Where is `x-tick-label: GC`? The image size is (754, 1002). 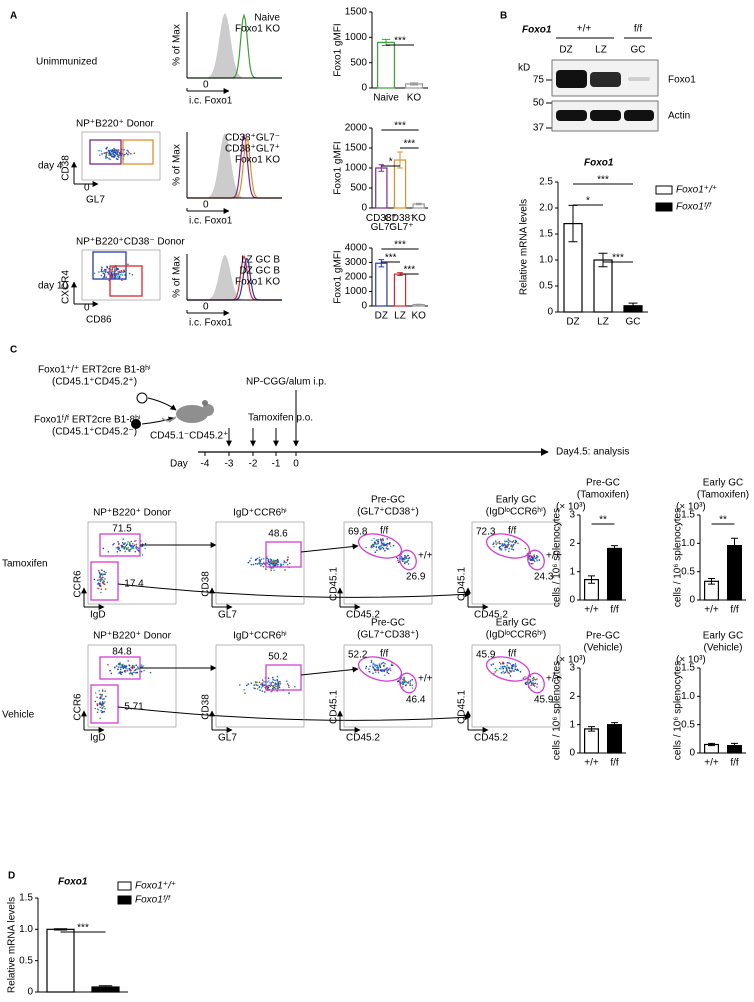 x-tick-label: GC is located at coordinates (633, 322).